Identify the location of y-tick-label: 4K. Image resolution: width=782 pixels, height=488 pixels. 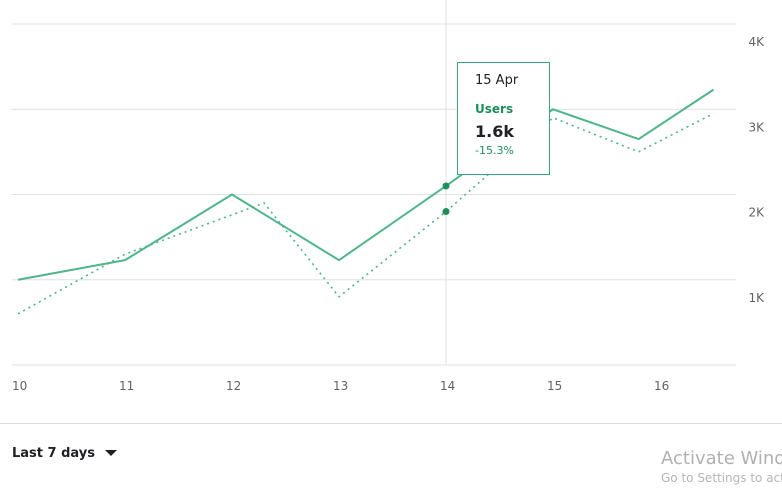
(756, 42).